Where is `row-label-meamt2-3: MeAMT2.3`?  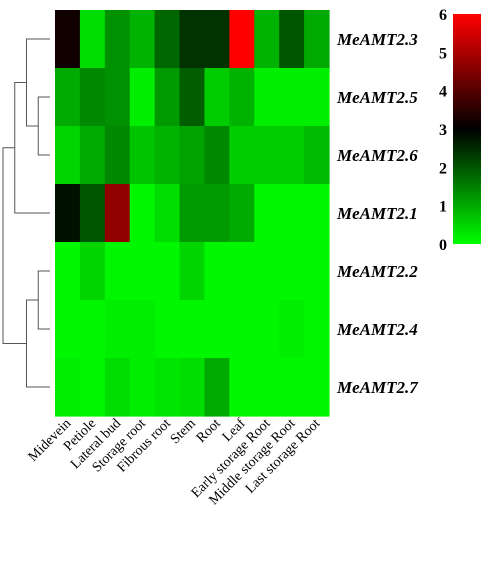 row-label-meamt2-3: MeAMT2.3 is located at coordinates (377, 39).